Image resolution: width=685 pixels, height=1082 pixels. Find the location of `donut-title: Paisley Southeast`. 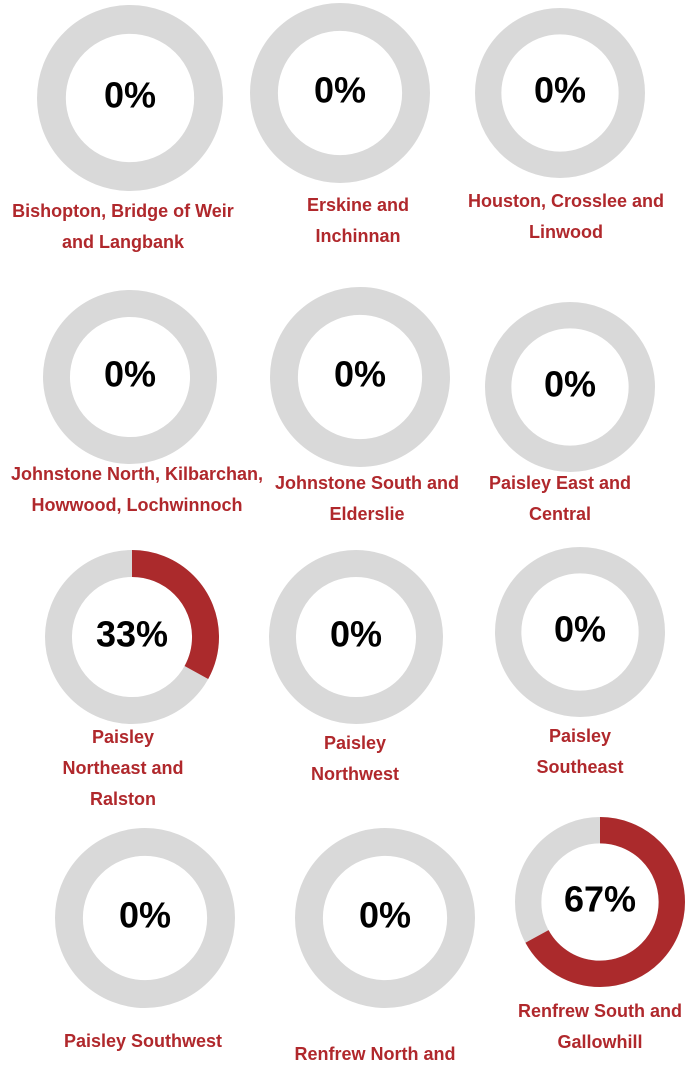

donut-title: Paisley Southeast is located at coordinates (580, 751).